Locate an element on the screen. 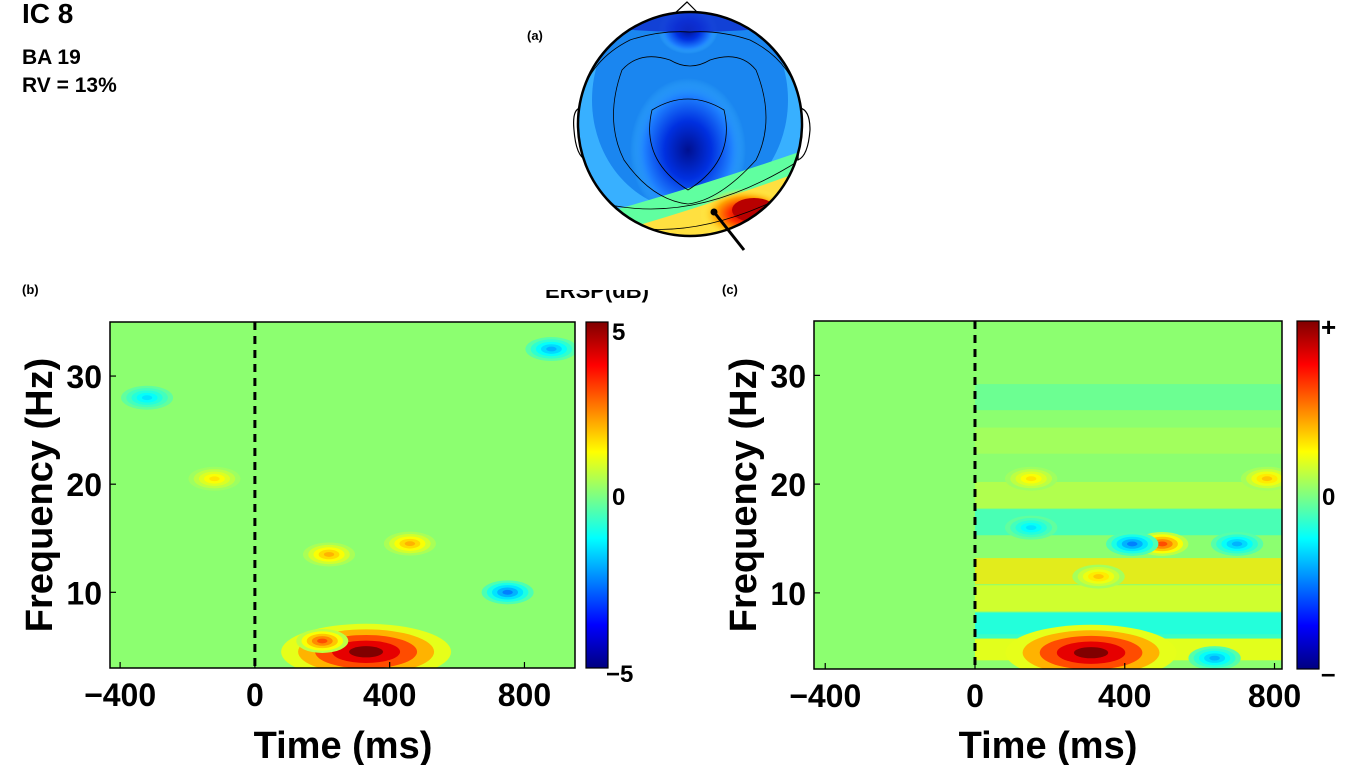  panel-b-label: (b) is located at coordinates (30, 289).